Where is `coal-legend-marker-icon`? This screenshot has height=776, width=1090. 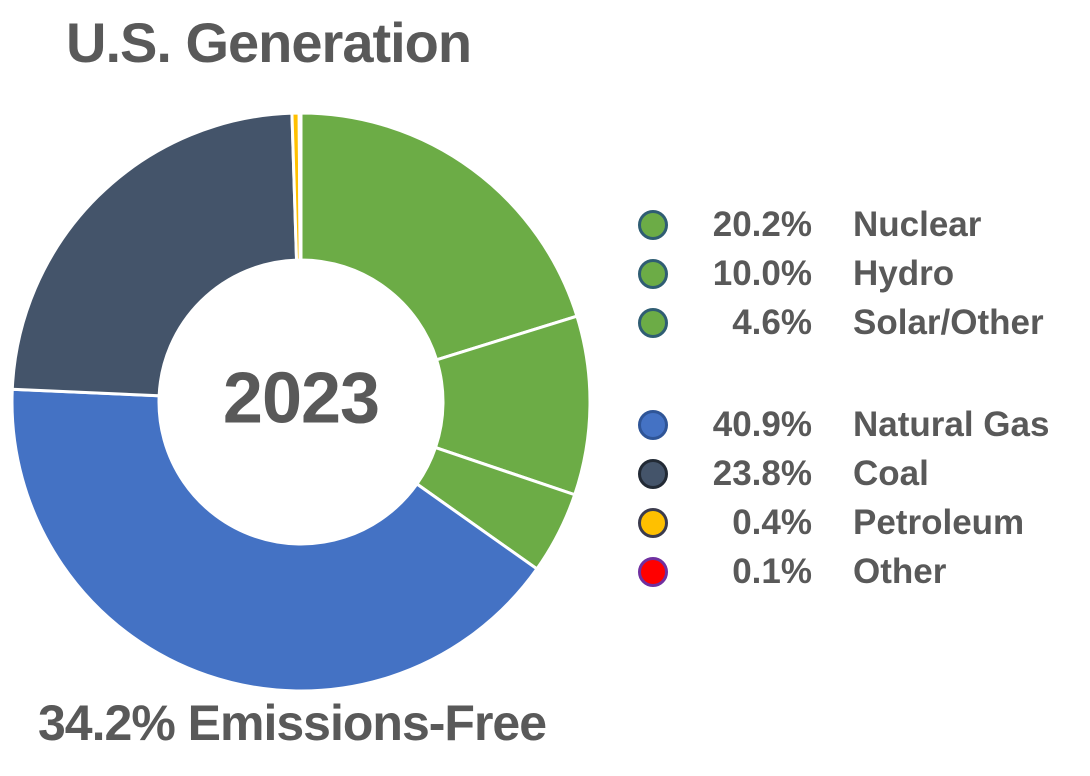
coal-legend-marker-icon is located at coordinates (653, 473).